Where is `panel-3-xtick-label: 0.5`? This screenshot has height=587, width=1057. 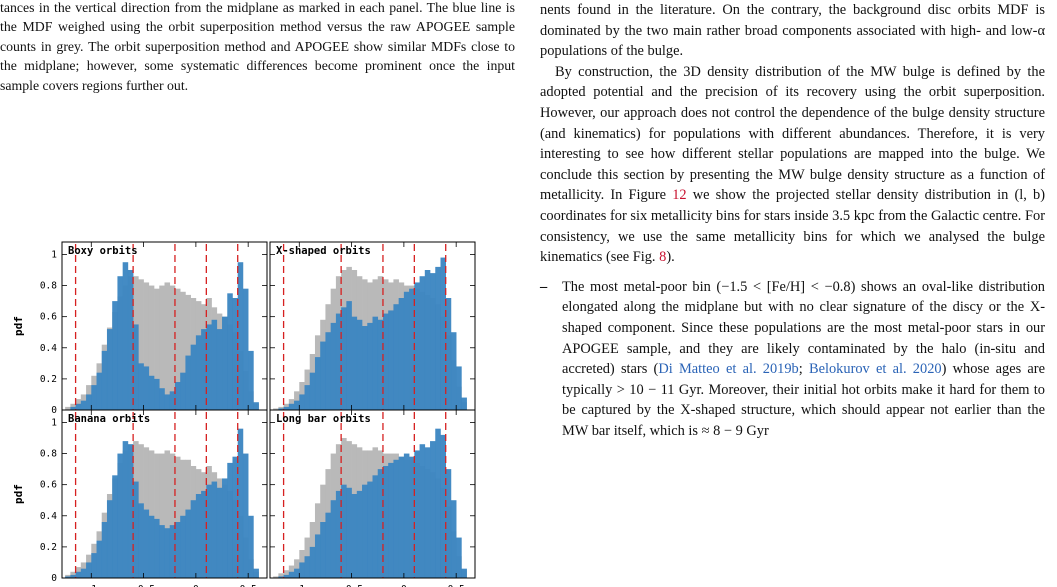
panel-3-xtick-label: 0.5 is located at coordinates (248, 585).